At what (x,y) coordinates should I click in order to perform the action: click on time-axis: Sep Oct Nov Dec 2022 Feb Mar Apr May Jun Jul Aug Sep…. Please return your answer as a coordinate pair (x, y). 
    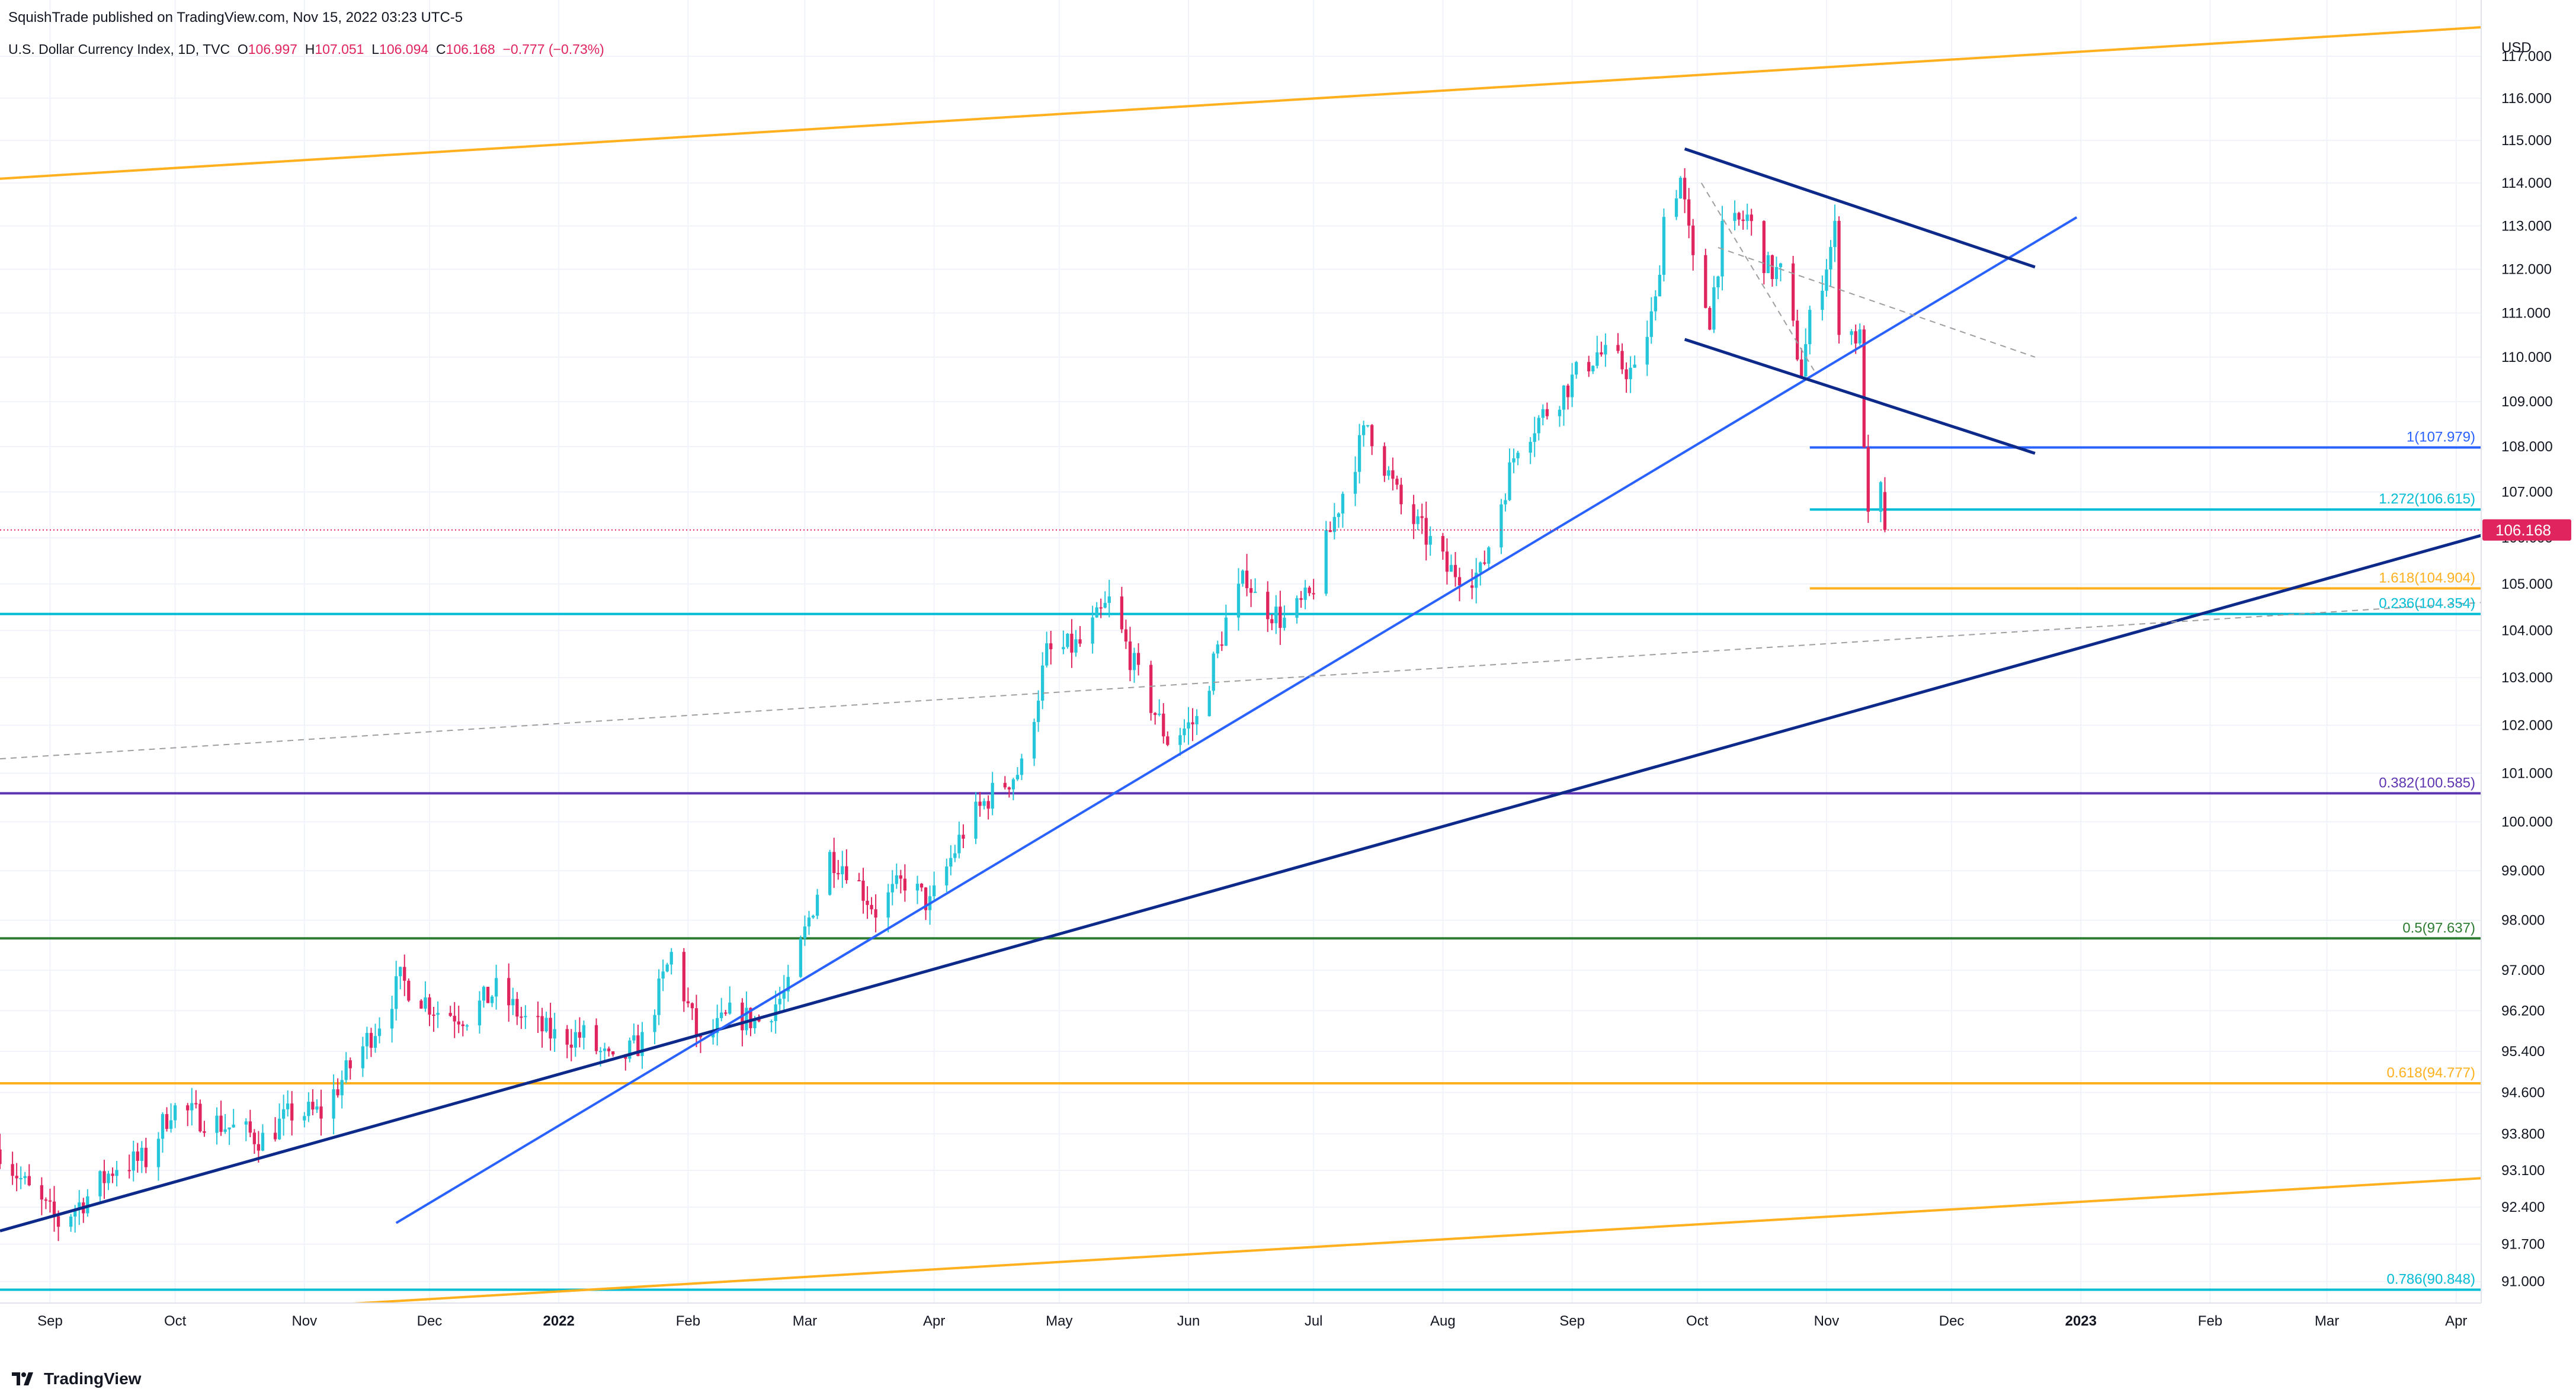
    Looking at the image, I should click on (1288, 1326).